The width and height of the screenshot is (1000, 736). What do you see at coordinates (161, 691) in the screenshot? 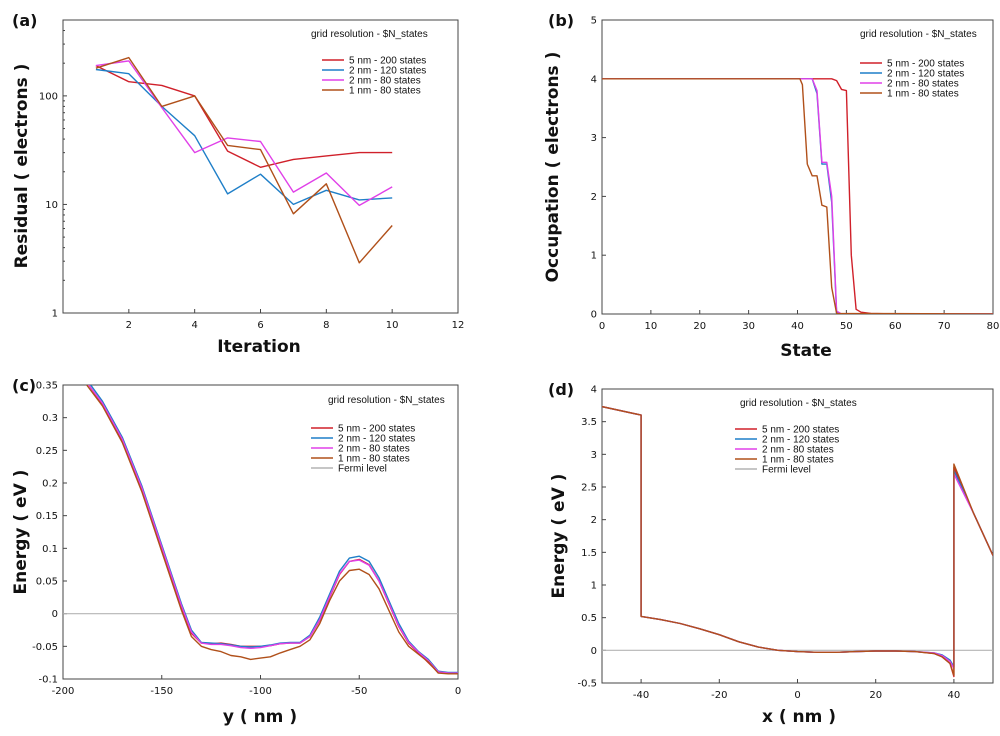
I see `x-tick-label: -150` at bounding box center [161, 691].